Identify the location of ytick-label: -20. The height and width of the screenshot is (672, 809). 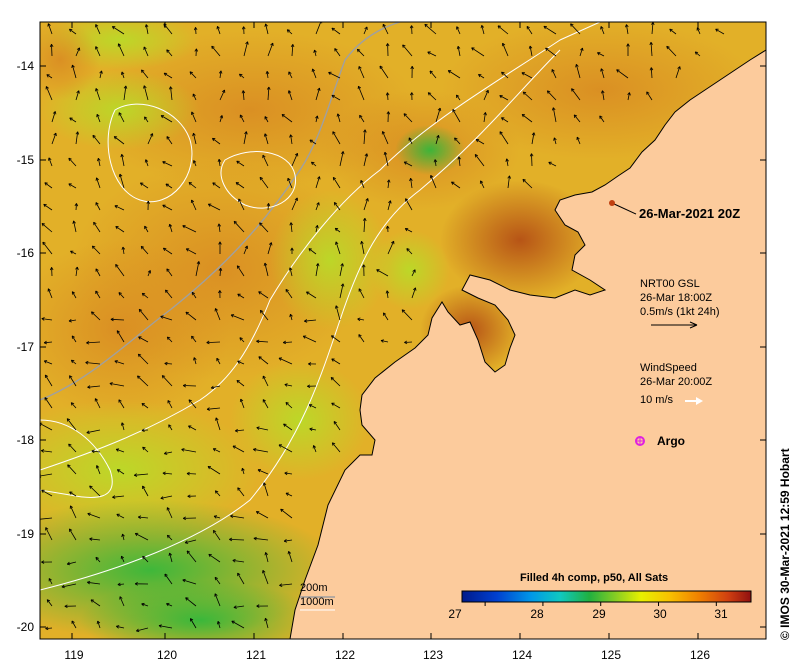
(25, 627).